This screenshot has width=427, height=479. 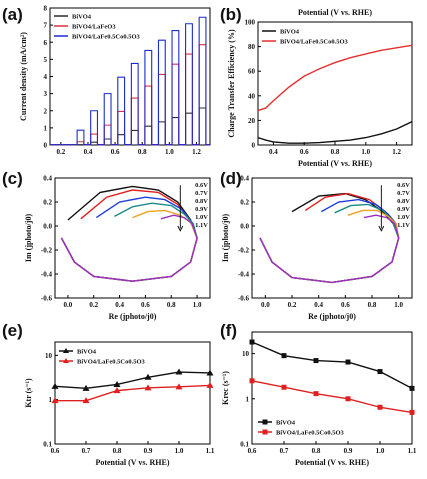 I want to click on x-tick-label: 1.2, so click(x=196, y=152).